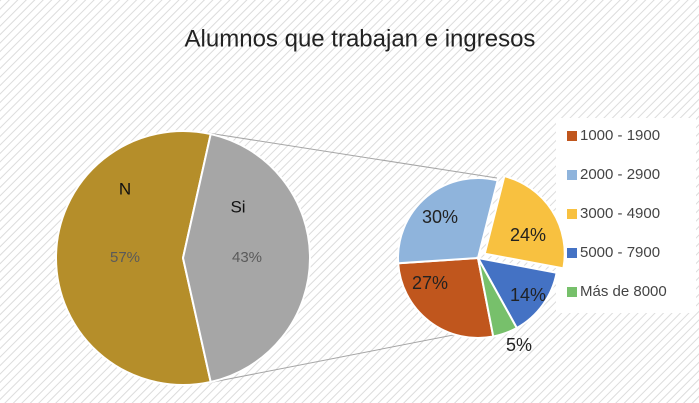 This screenshot has width=699, height=403. Describe the element at coordinates (620, 213) in the screenshot. I see `legend-label: 3000 - 4900` at that location.